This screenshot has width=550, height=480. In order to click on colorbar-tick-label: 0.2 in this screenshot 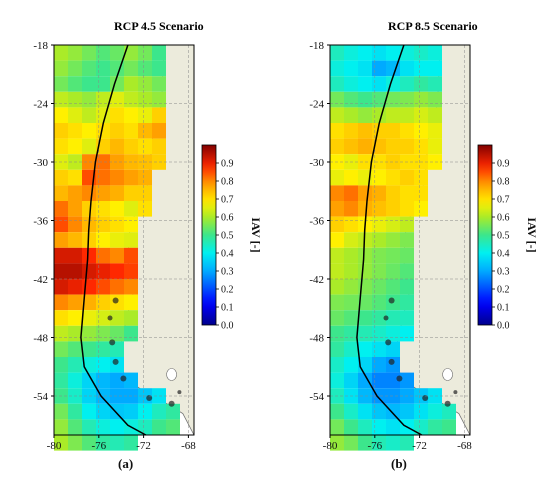, I will do `click(503, 290)`.